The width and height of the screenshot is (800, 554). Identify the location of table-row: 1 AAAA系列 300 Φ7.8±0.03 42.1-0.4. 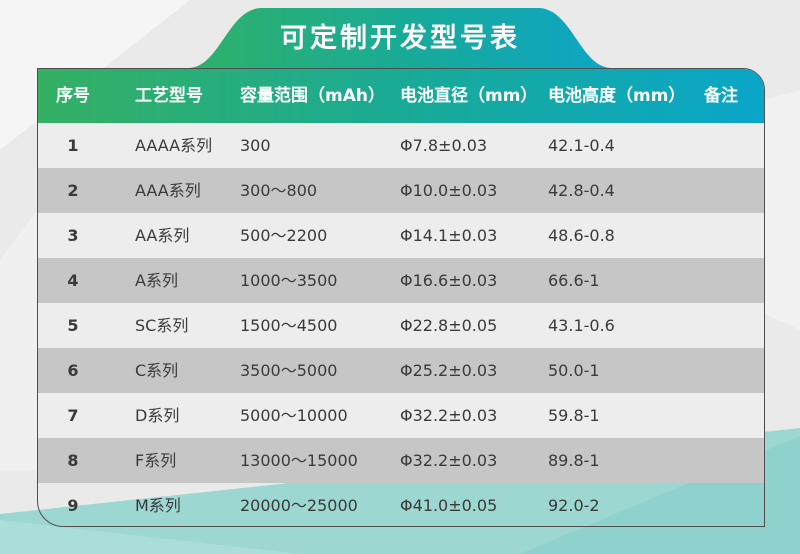
(401, 145).